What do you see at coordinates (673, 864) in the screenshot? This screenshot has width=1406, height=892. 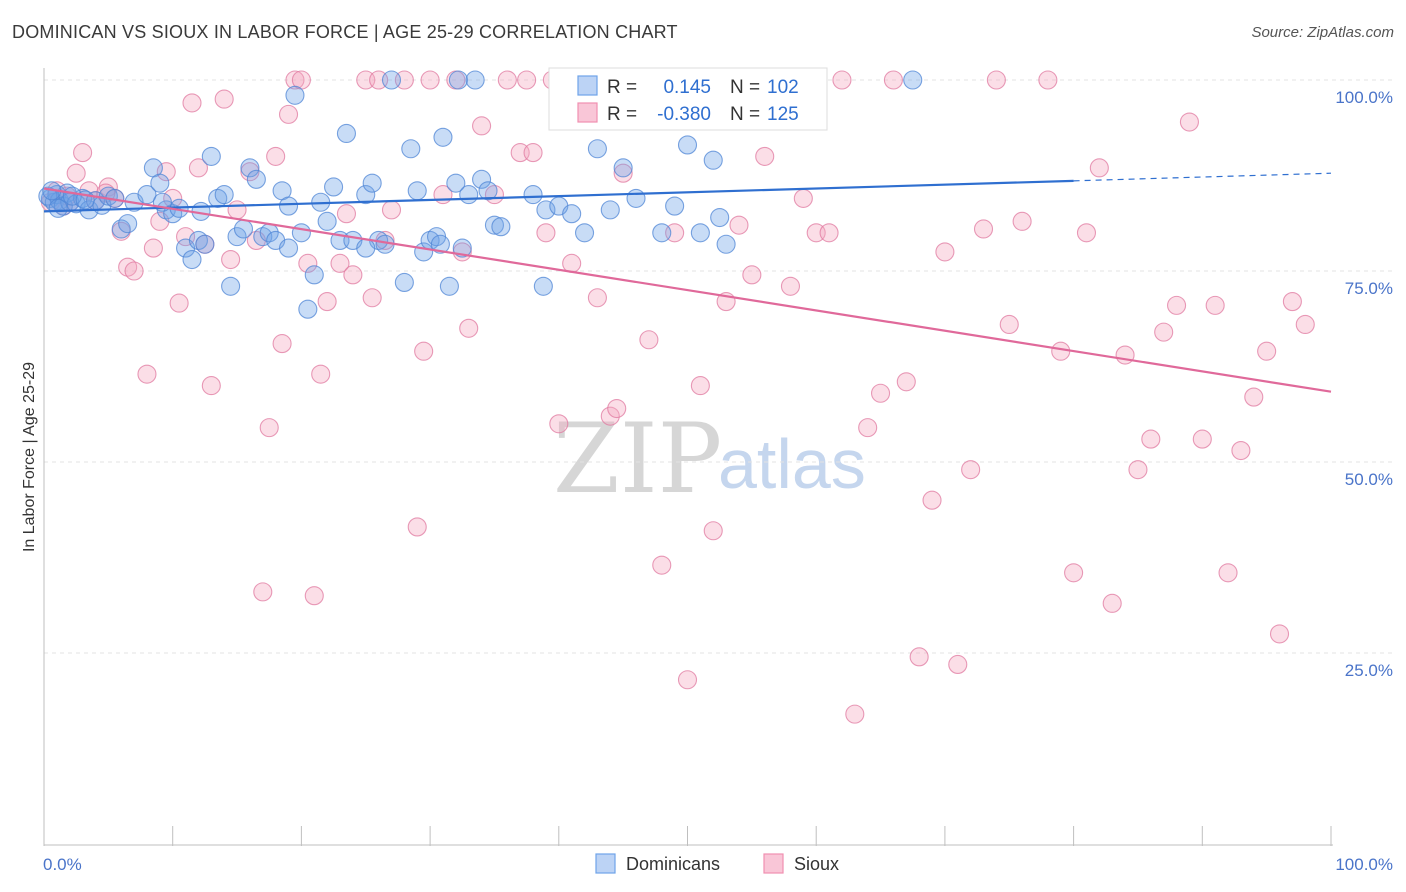 I see `legend-label-dominicans: Dominicans` at bounding box center [673, 864].